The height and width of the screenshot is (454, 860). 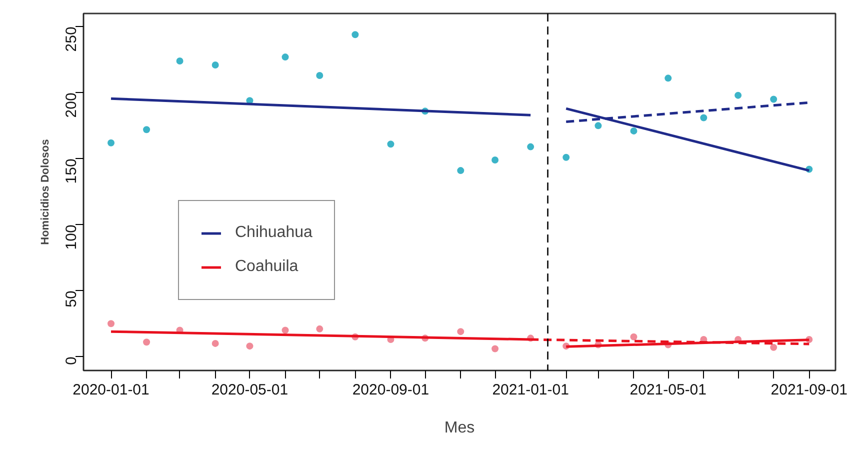 I want to click on x-tick-label: 2021-09-01, so click(x=809, y=390).